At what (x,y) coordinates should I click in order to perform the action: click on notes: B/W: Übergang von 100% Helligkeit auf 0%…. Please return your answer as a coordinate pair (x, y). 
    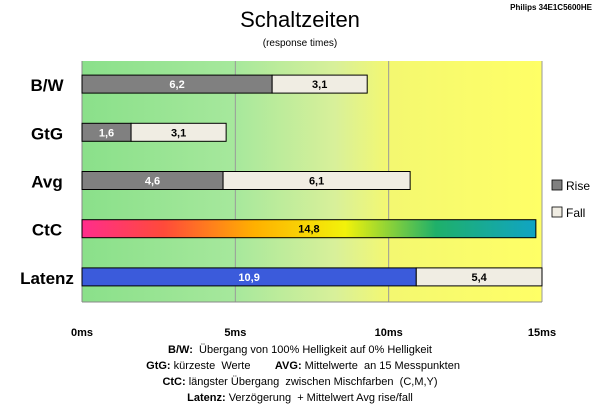
    Looking at the image, I should click on (300, 374).